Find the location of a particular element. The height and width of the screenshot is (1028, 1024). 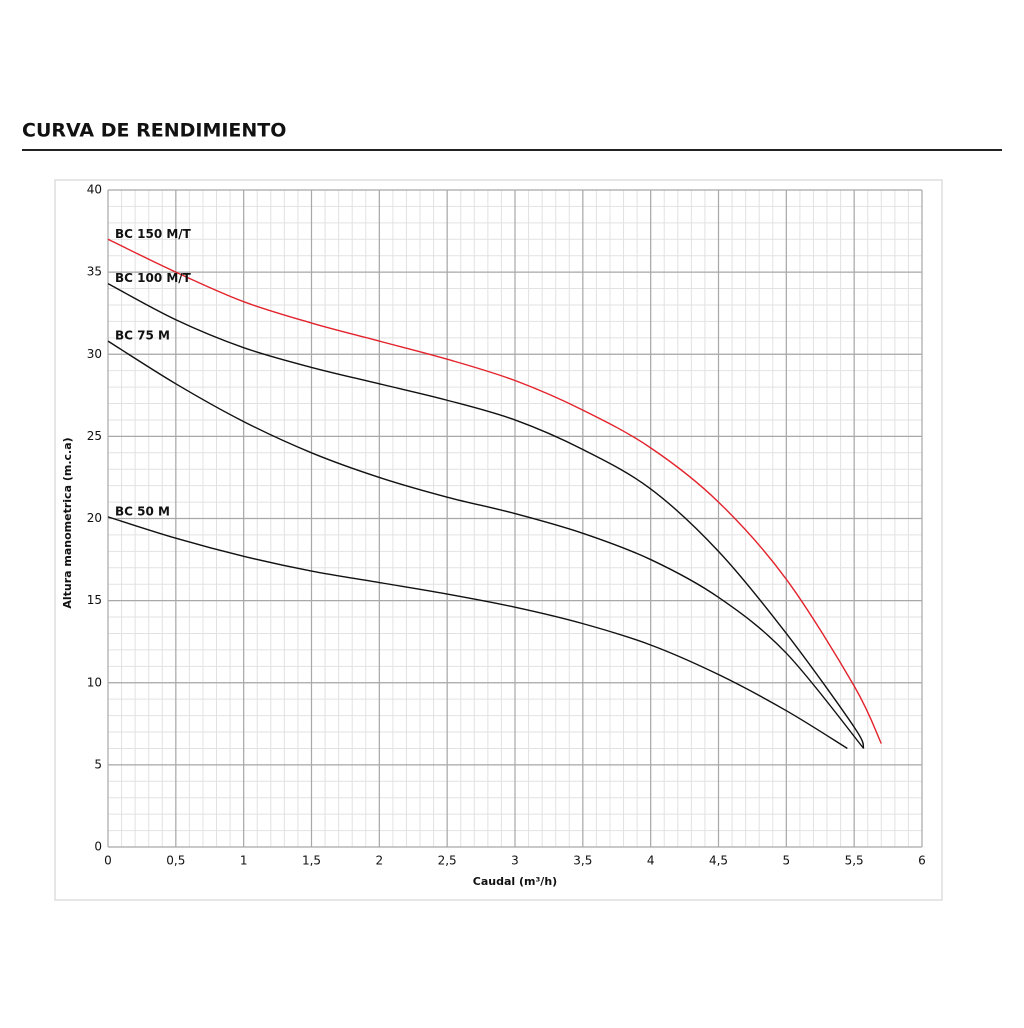

x-tick-label: 4 is located at coordinates (651, 861).